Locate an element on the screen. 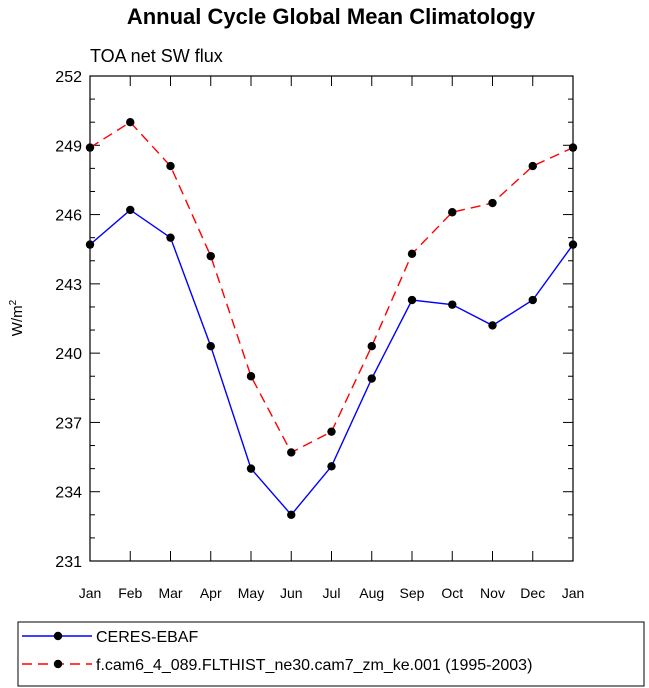 The image size is (649, 688). x-tick-label: Aug is located at coordinates (371, 593).